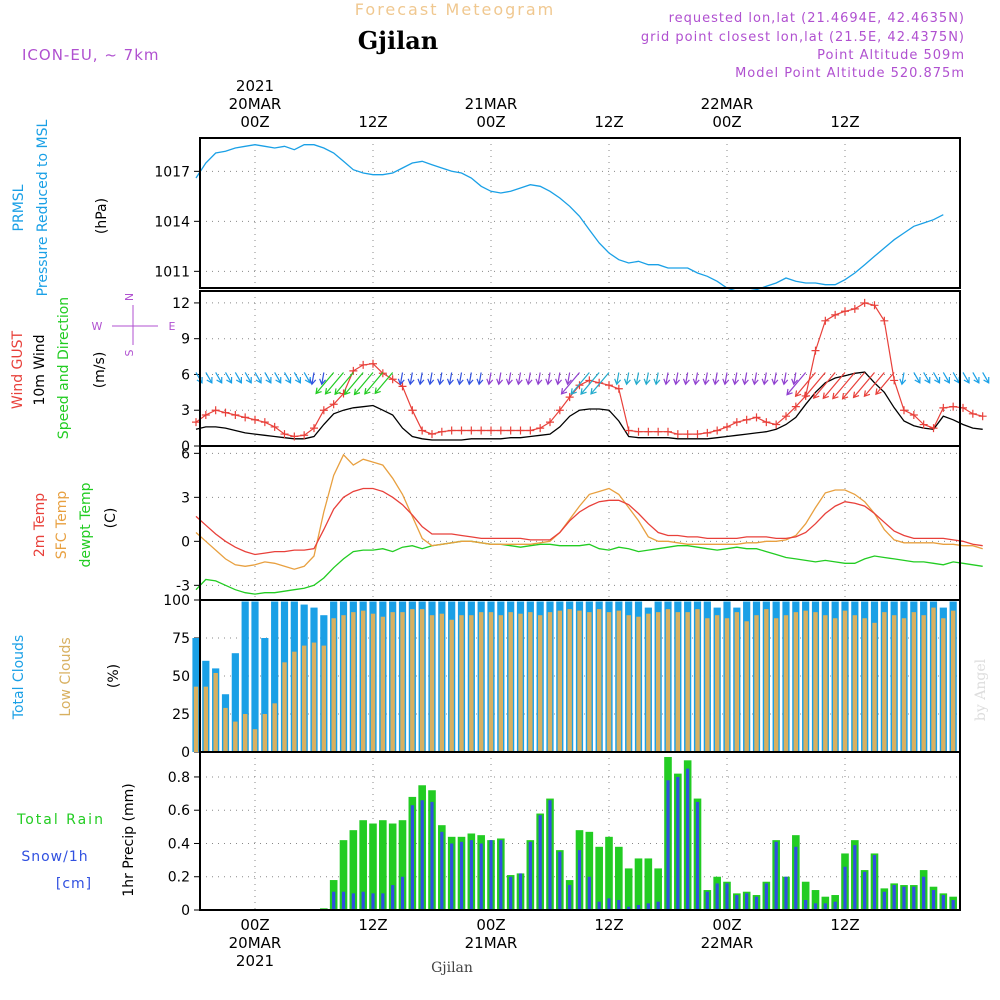  Describe the element at coordinates (181, 715) in the screenshot. I see `cloud-tick-label: 25` at that location.